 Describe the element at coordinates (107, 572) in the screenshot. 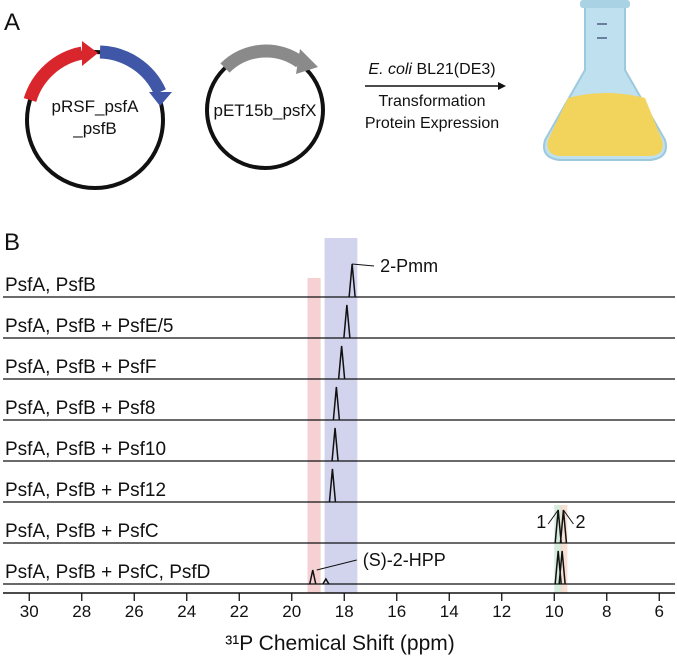

I see `trace-label: PsfA, PsfB + PsfC, PsfD` at that location.